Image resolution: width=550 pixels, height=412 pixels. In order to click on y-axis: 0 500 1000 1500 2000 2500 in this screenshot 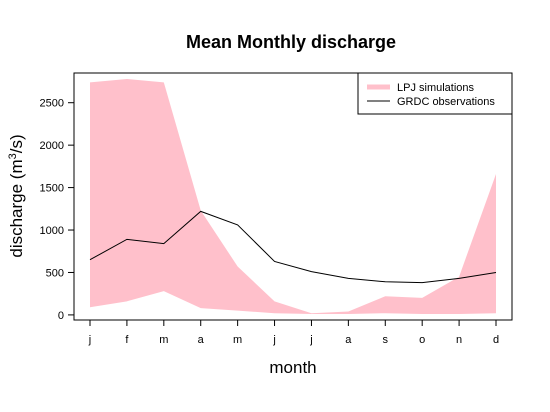, I will do `click(57, 210)`.